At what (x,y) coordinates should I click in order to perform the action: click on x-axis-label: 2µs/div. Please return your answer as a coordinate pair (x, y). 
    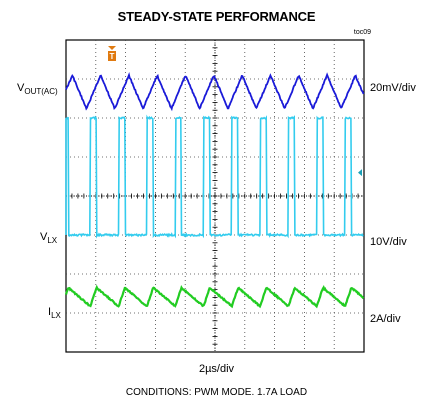
    Looking at the image, I should click on (216, 369).